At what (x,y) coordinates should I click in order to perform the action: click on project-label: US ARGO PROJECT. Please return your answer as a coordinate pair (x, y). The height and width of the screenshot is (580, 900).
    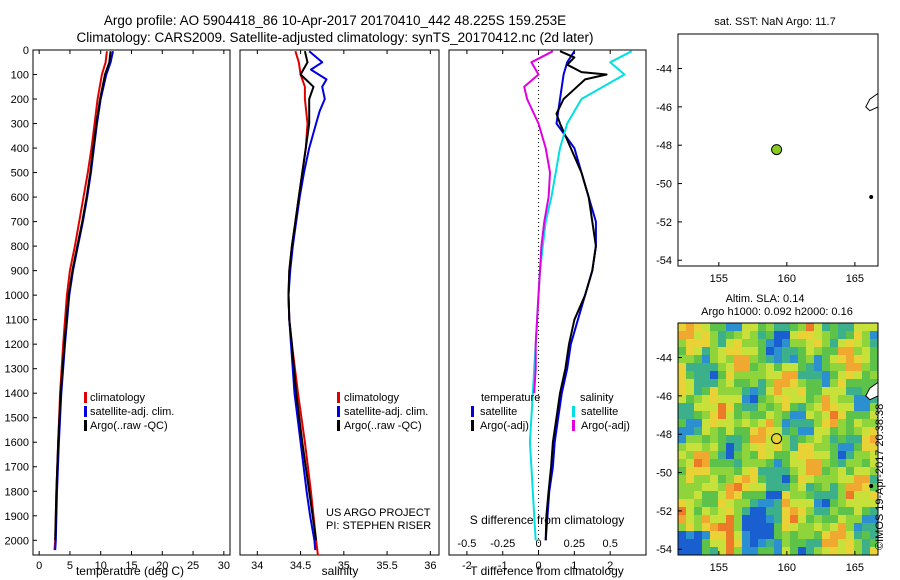
    Looking at the image, I should click on (378, 513).